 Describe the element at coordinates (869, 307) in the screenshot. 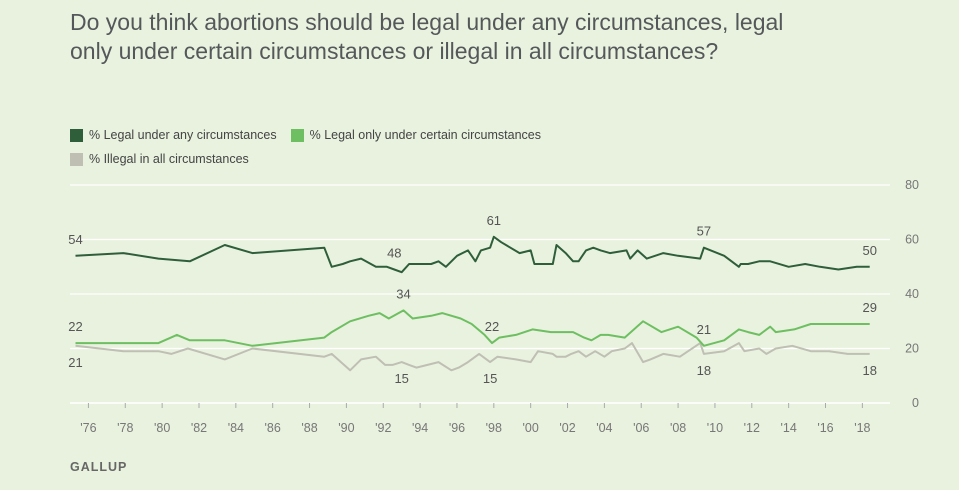

I see `data-label-9: 29` at that location.